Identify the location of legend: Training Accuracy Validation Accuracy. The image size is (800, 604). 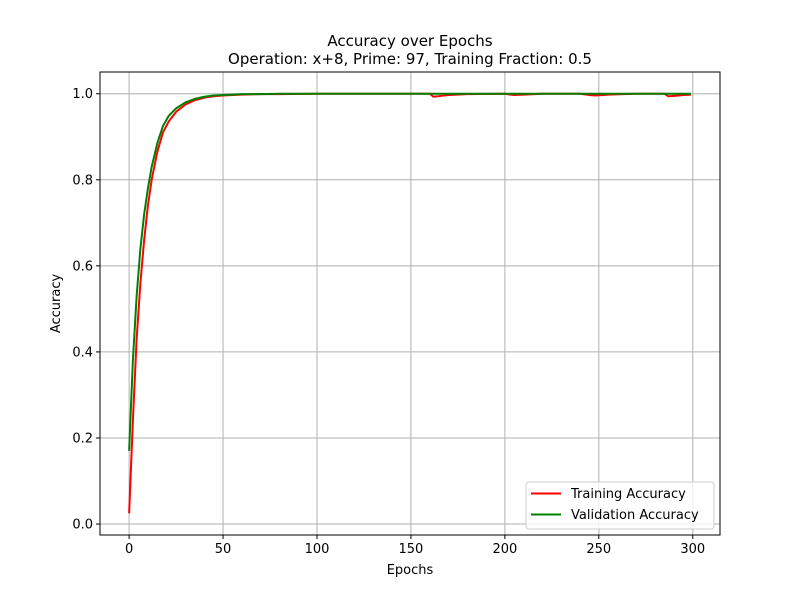
(620, 505).